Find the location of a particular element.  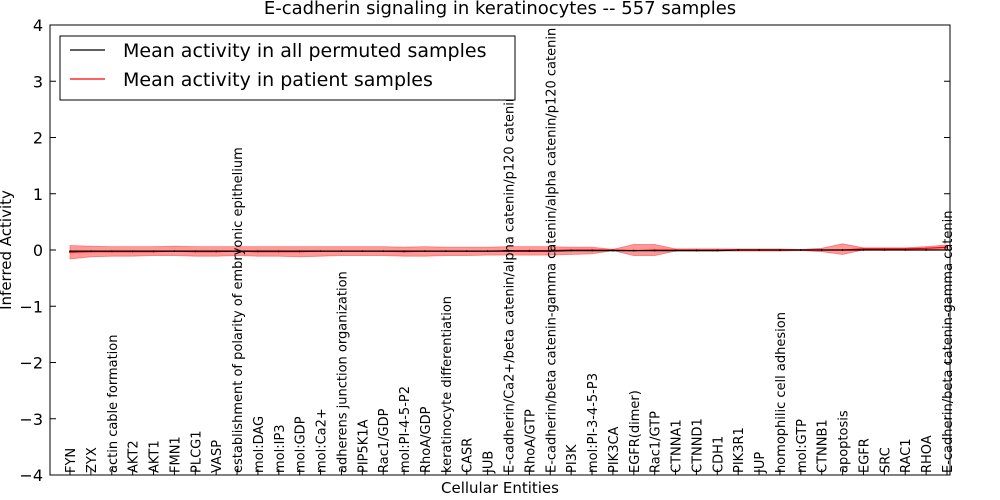

x-tick-label: mol:DAG is located at coordinates (259, 444).